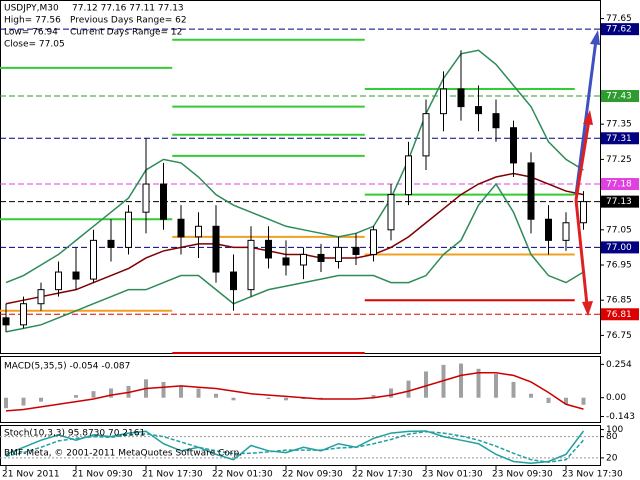  I want to click on y-tick-label: 100, so click(614, 430).